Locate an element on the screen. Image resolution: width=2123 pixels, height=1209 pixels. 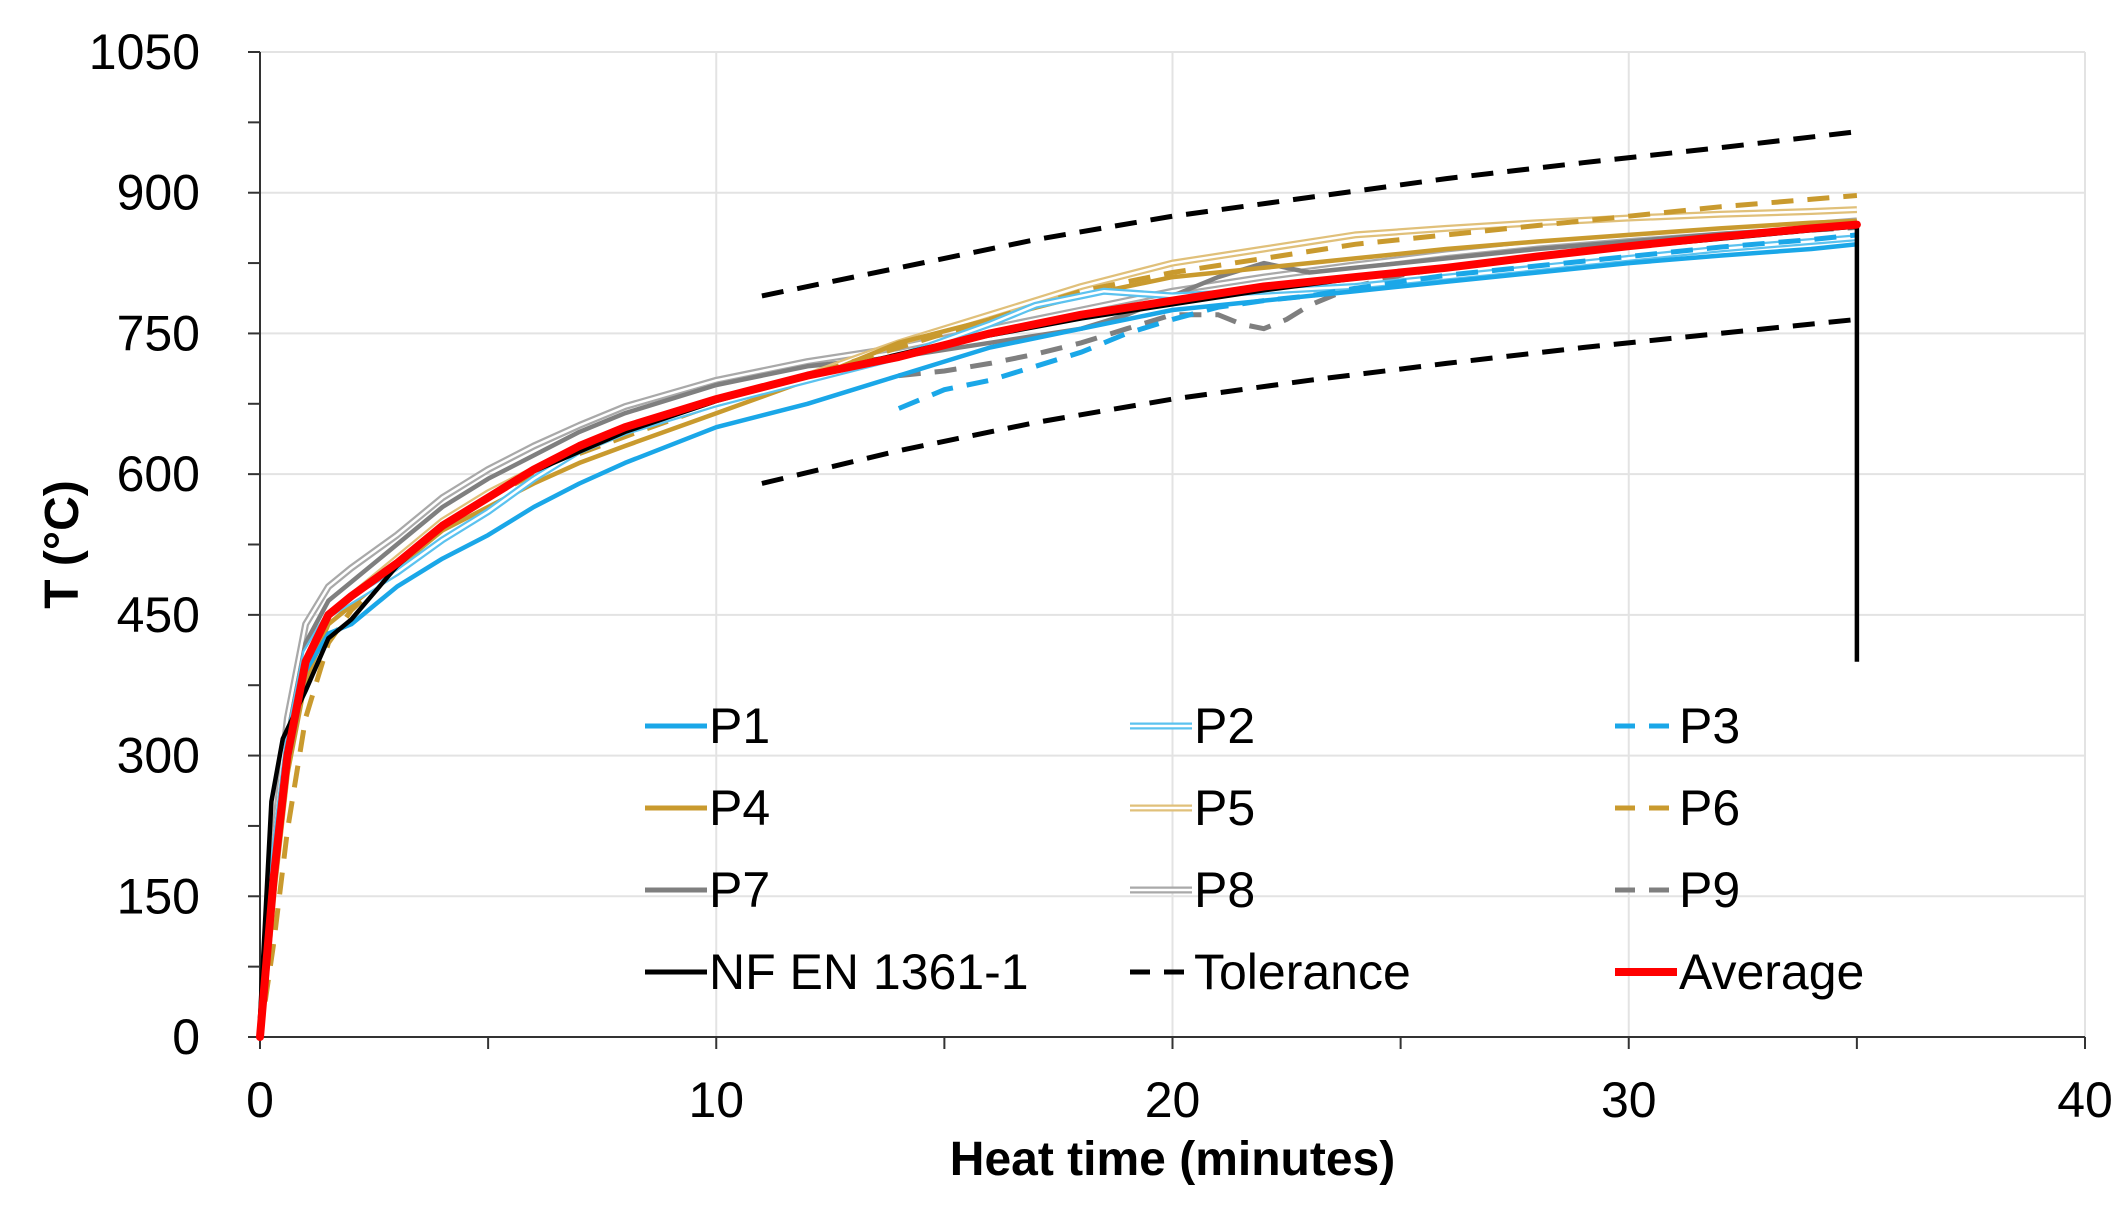
legend-tolerance: Tolerance is located at coordinates (1270, 972).